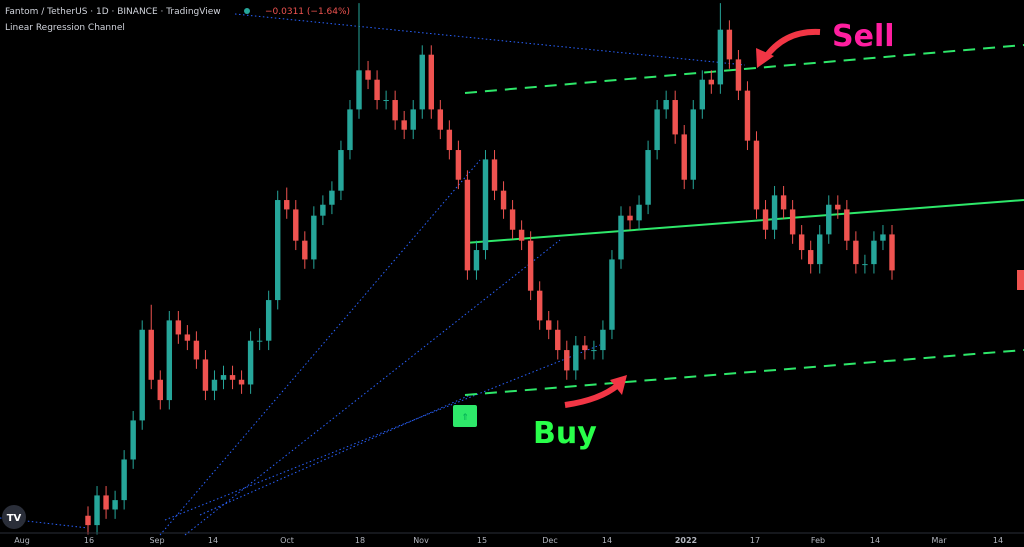 Image resolution: width=1024 pixels, height=547 pixels. What do you see at coordinates (744, 221) in the screenshot?
I see `regression-line` at bounding box center [744, 221].